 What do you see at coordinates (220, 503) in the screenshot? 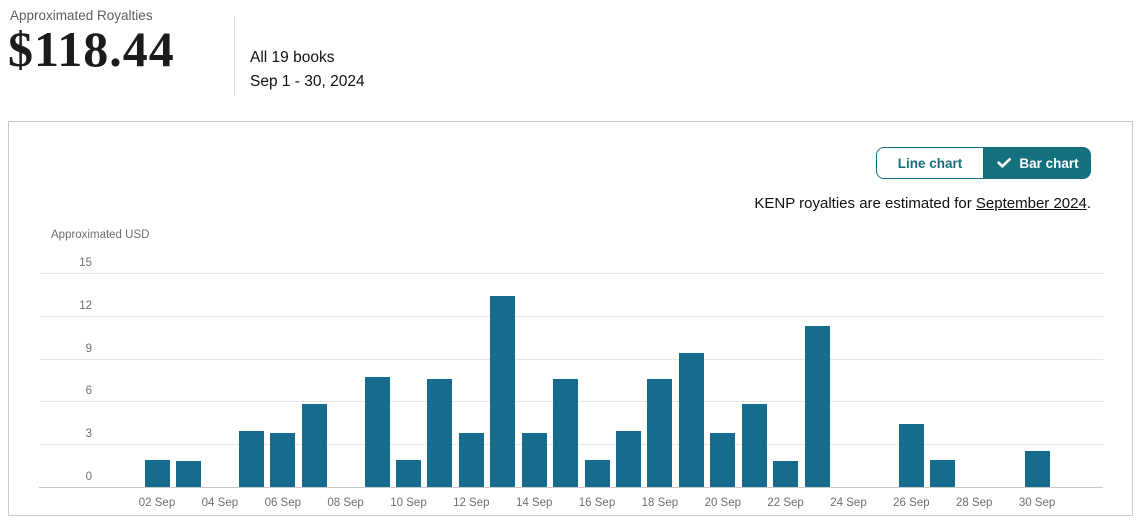
I see `x-tick-label: 04 Sep` at bounding box center [220, 503].